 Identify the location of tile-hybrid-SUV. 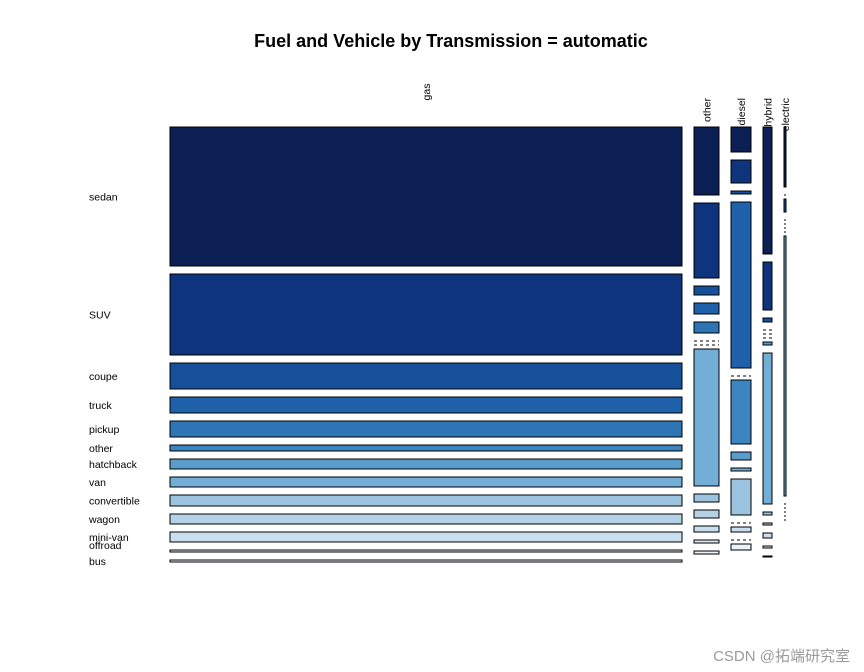
(767, 286).